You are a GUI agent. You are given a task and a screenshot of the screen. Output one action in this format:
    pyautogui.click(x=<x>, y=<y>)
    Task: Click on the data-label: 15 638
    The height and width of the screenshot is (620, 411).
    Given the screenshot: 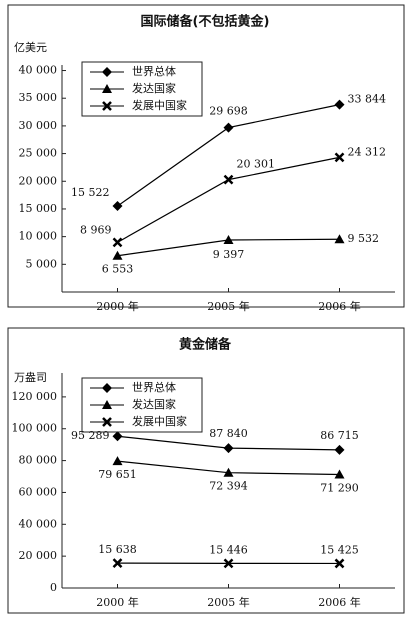 What is the action you would take?
    pyautogui.click(x=117, y=549)
    